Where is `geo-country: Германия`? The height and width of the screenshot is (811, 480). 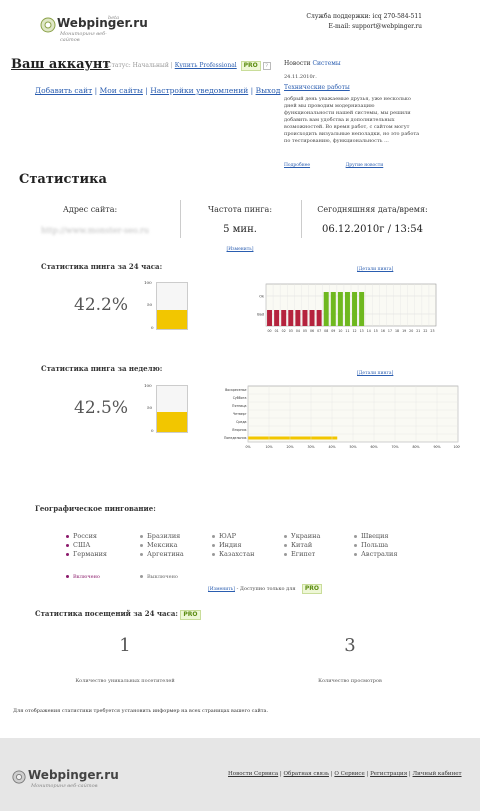
geo-country: Германия is located at coordinates (86, 554).